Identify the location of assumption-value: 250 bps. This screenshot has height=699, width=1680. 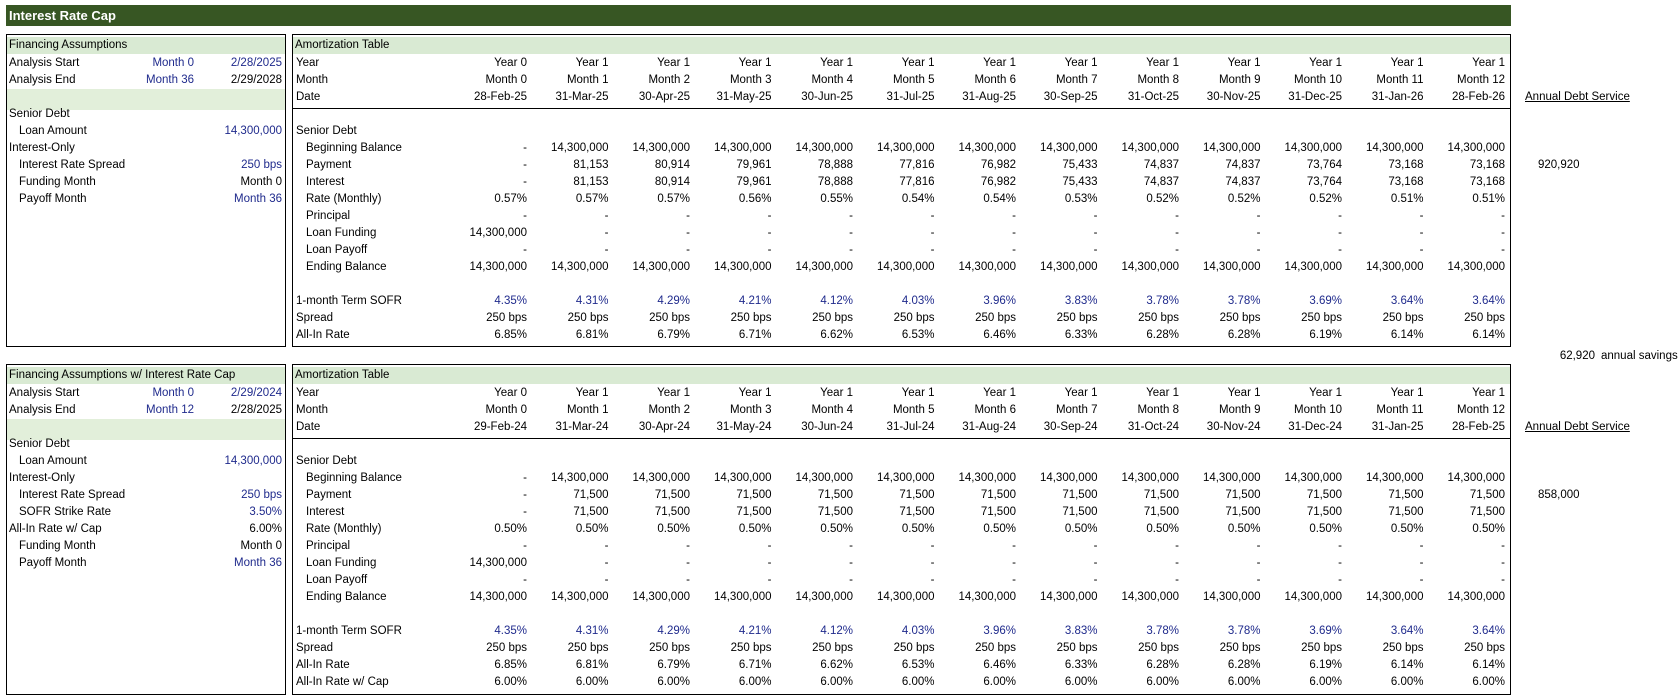
(261, 495).